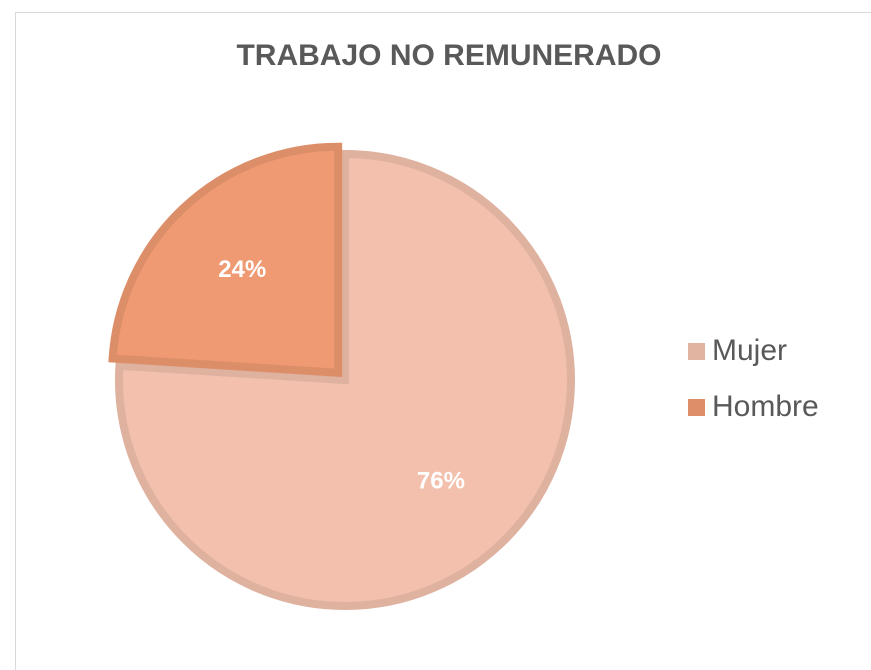 This screenshot has width=871, height=670. I want to click on pie-slice, so click(225, 259).